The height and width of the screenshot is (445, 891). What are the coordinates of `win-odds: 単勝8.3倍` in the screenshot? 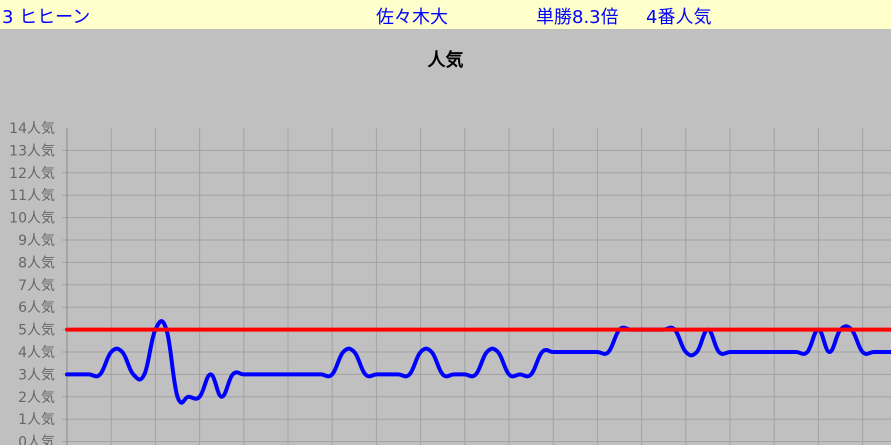 It's located at (577, 17).